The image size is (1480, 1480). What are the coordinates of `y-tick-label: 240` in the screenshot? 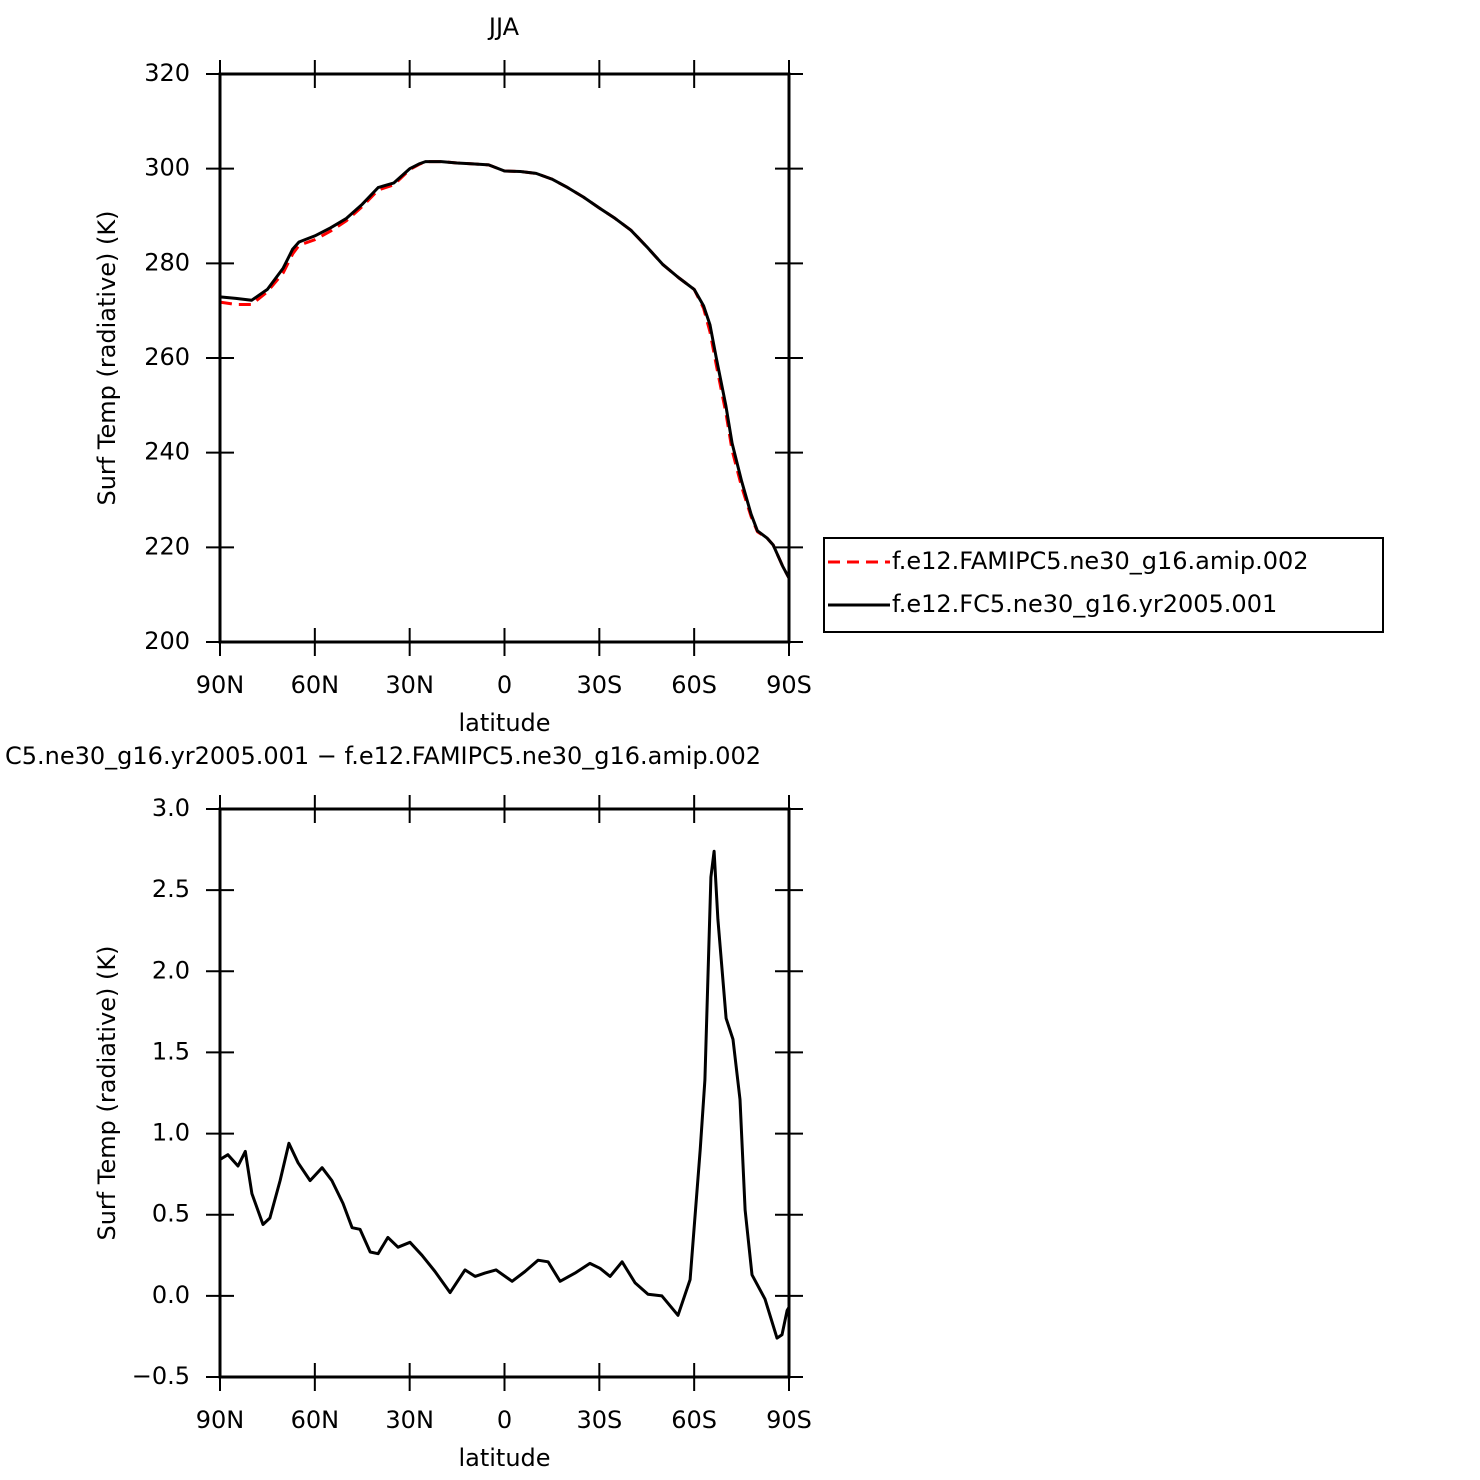 It's located at (167, 452).